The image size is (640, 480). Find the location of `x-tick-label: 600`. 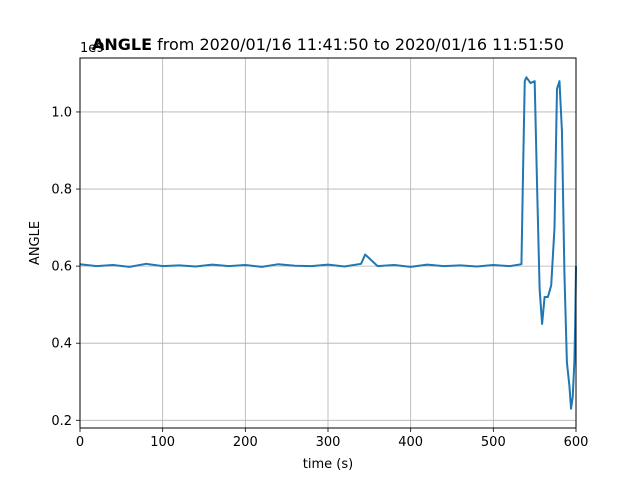

x-tick-label: 600 is located at coordinates (576, 442).